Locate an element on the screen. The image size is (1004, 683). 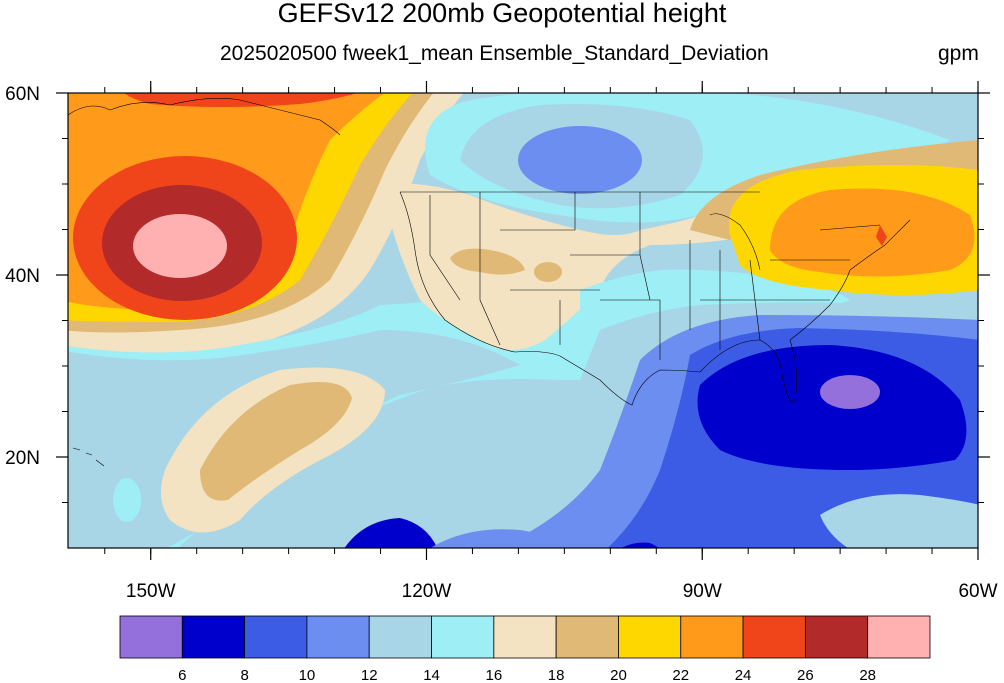
colorbar-label: 18 is located at coordinates (556, 675).